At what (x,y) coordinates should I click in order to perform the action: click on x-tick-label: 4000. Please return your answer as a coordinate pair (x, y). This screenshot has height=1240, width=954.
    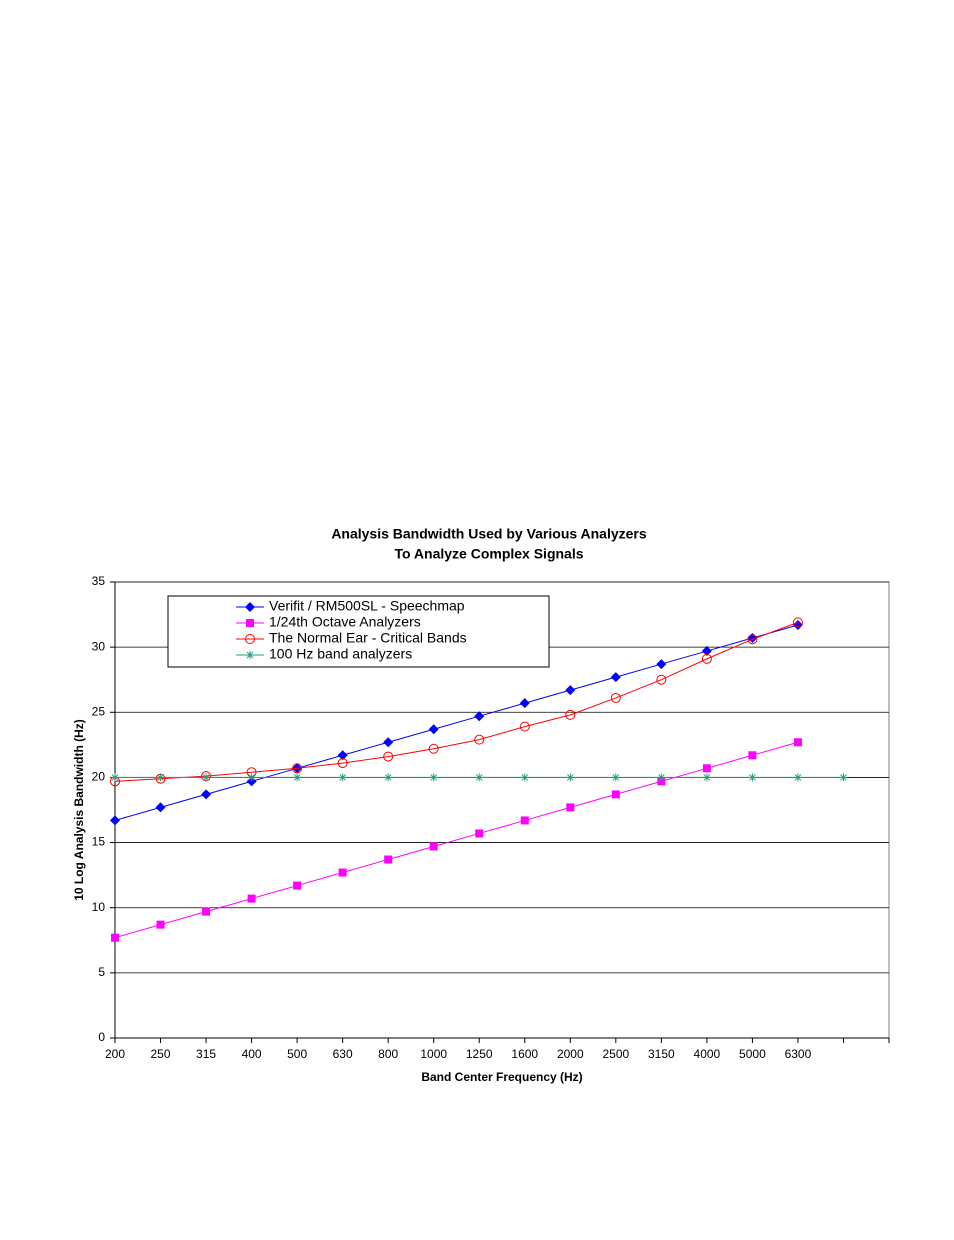
    Looking at the image, I should click on (707, 1054).